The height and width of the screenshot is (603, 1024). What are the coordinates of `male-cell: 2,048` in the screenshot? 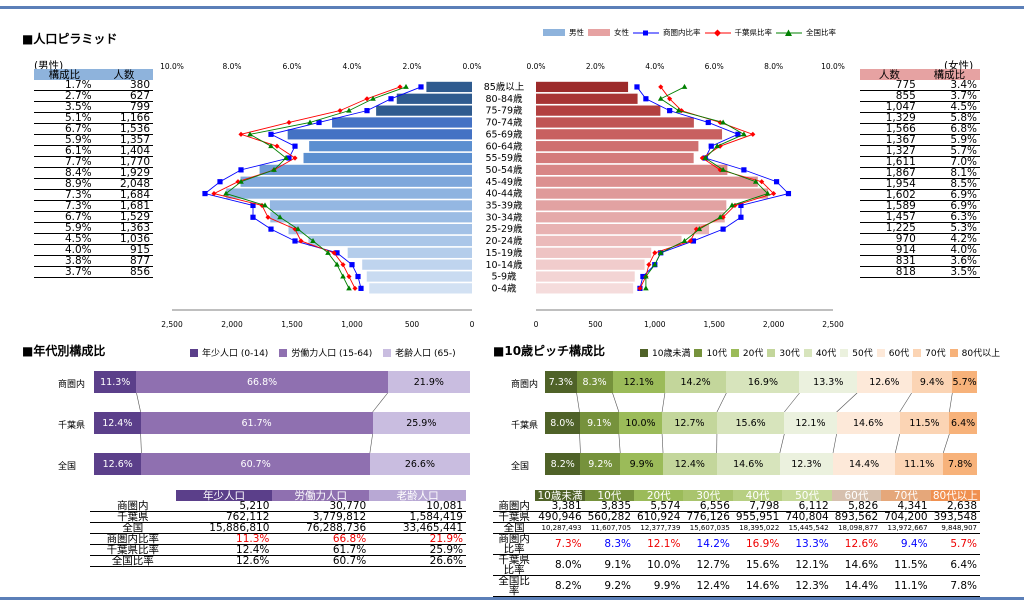 It's located at (123, 184).